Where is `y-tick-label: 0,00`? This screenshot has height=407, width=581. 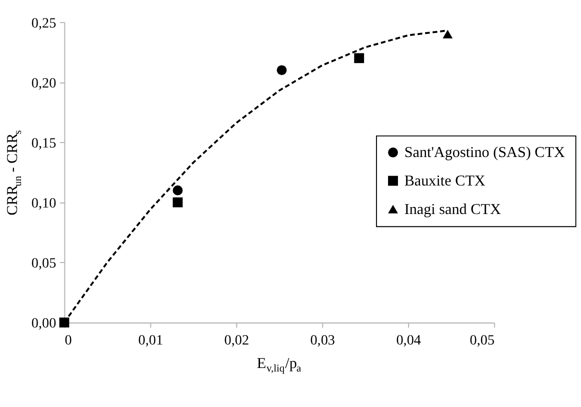 y-tick-label: 0,00 is located at coordinates (43, 324).